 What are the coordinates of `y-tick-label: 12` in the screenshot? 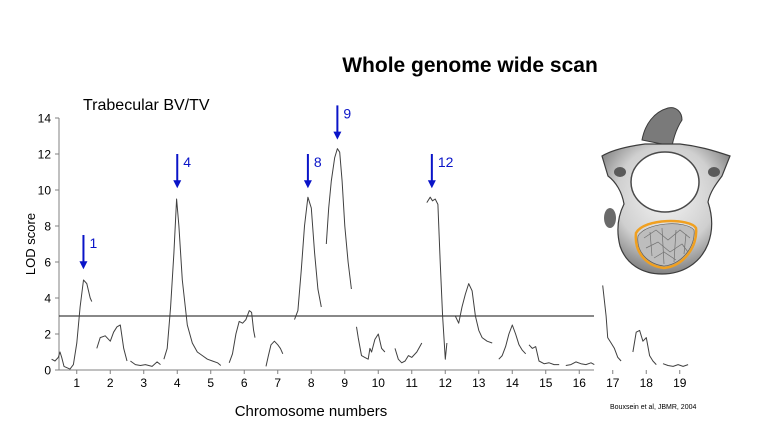 It's located at (45, 155).